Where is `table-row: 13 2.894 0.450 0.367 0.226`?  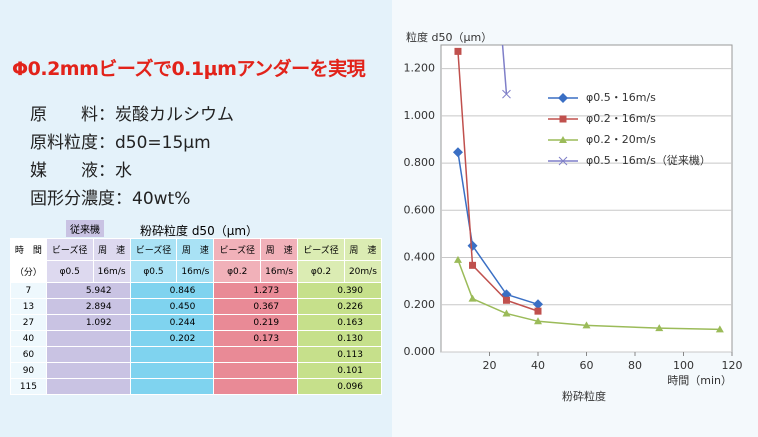
table-row: 13 2.894 0.450 0.367 0.226 is located at coordinates (196, 306).